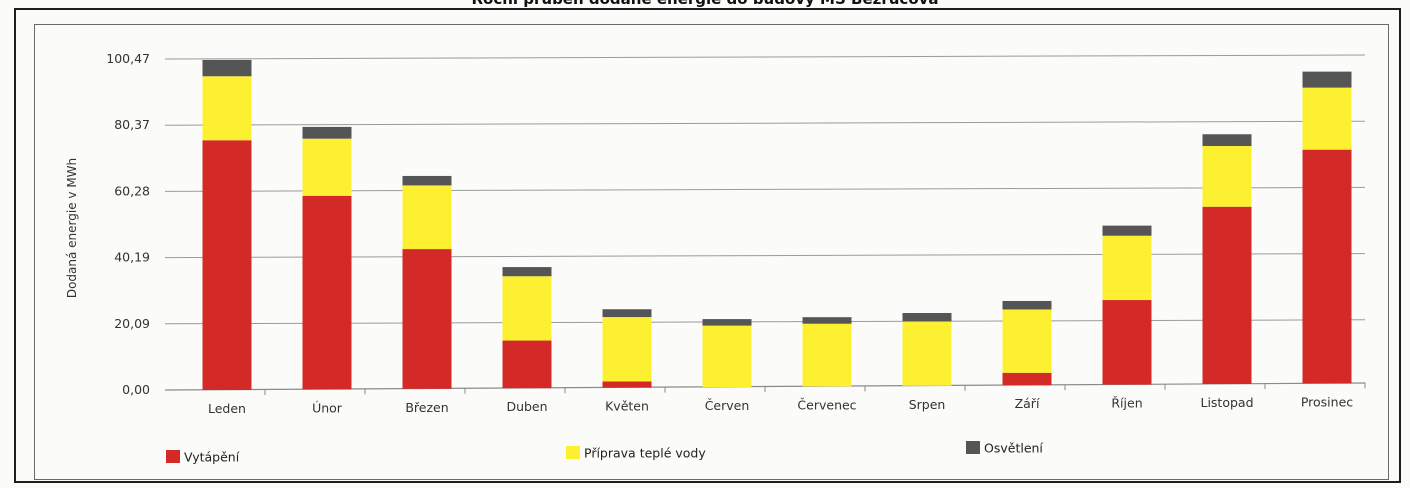 The height and width of the screenshot is (488, 1410). I want to click on legend-label: Vytápění, so click(212, 457).